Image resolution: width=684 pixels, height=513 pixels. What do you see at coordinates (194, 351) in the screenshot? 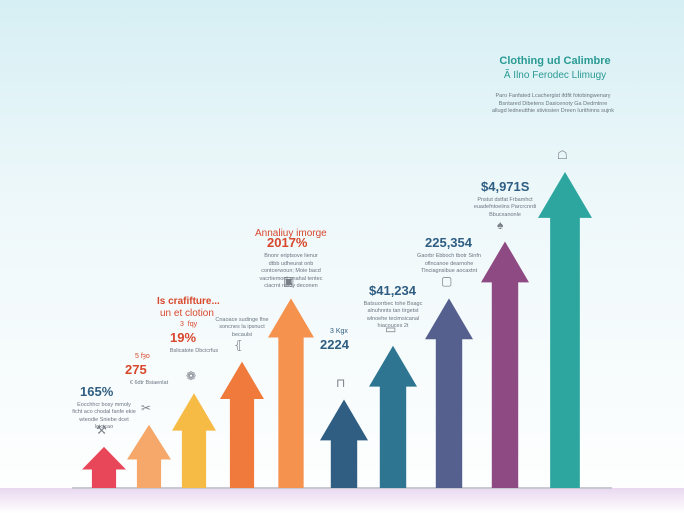
I see `annotation-description: Bslicatote Dbcicrfus` at bounding box center [194, 351].